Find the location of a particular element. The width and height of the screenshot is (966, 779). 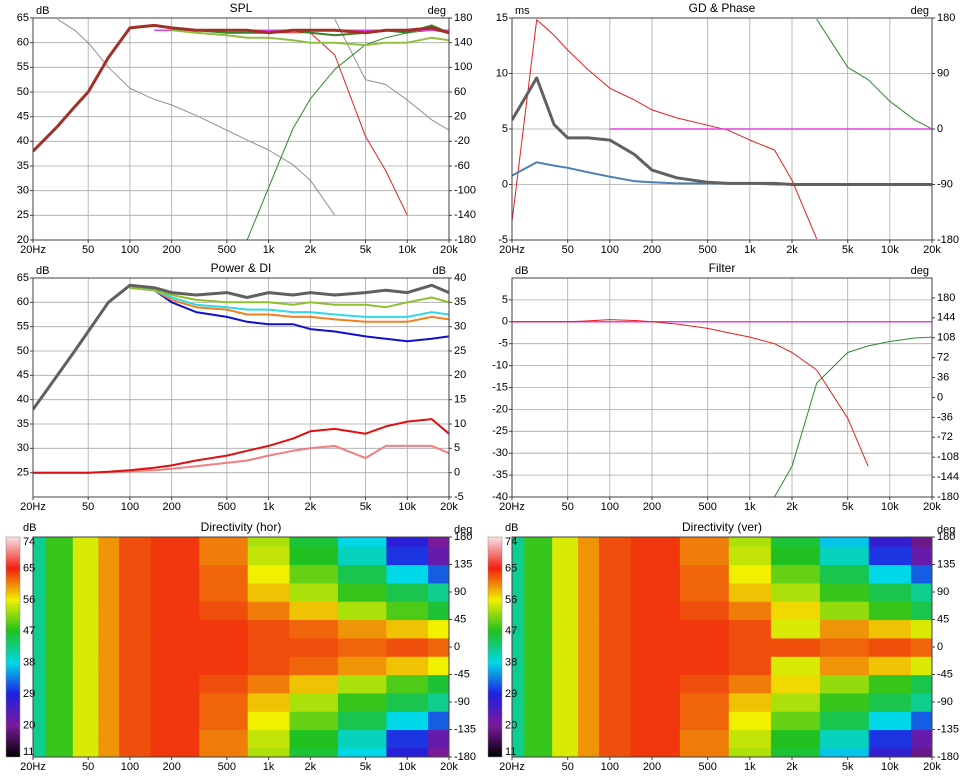

colorbar-tick-label: 38 is located at coordinates (511, 663).